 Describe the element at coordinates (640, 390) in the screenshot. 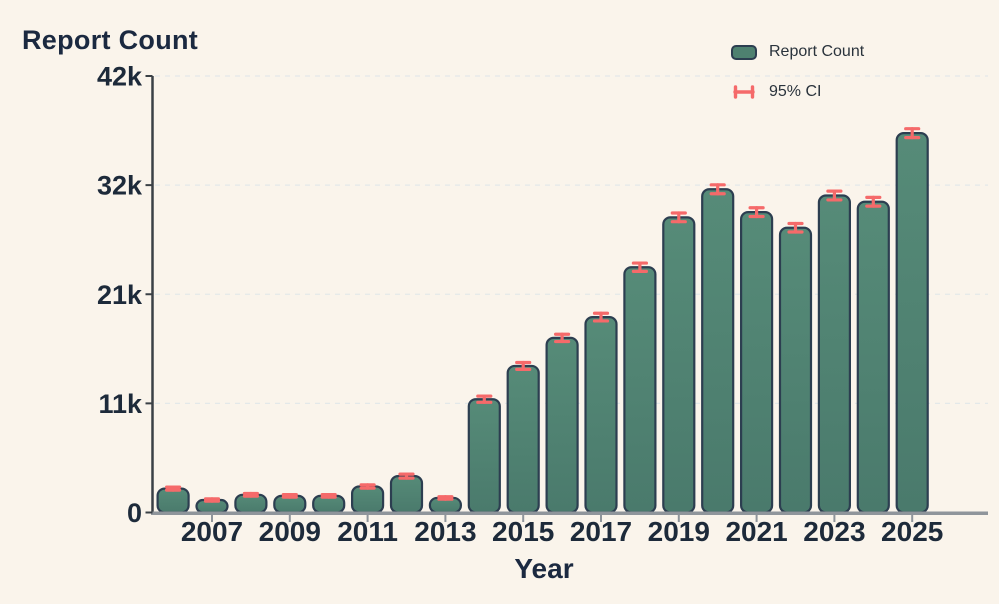

I see `bar-2018` at that location.